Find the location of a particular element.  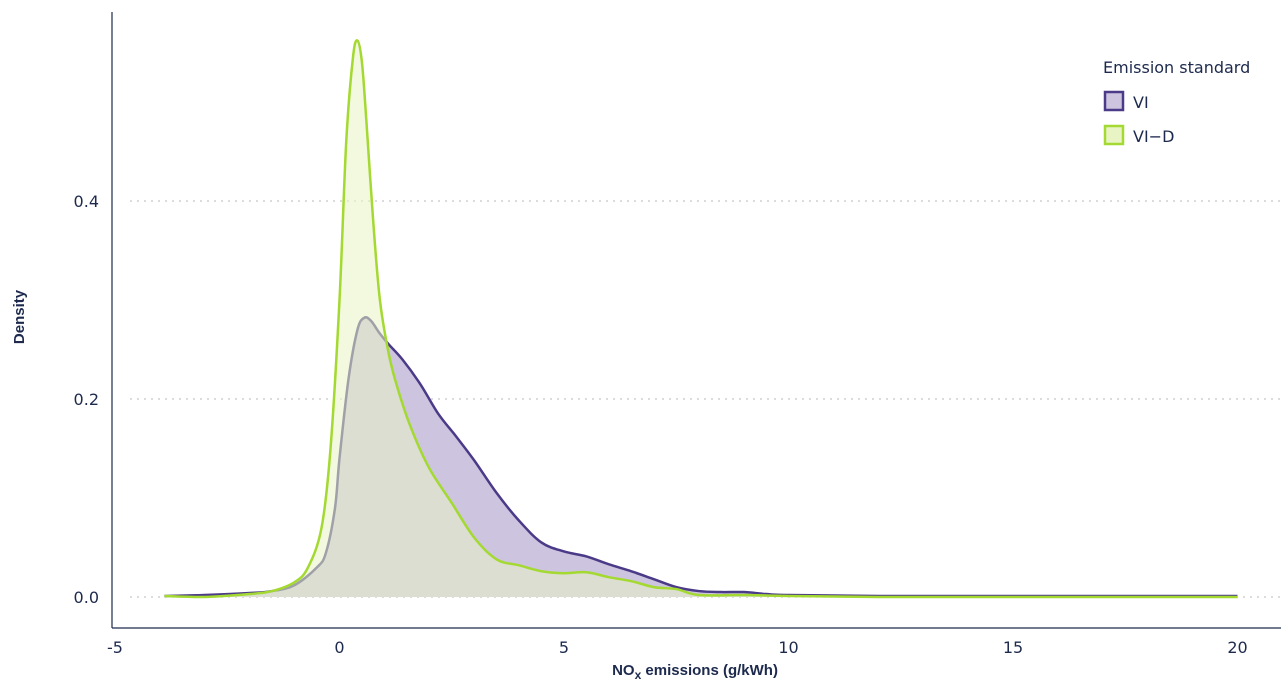

x-axis-title: NOx emissions (g/kWh) is located at coordinates (695, 672).